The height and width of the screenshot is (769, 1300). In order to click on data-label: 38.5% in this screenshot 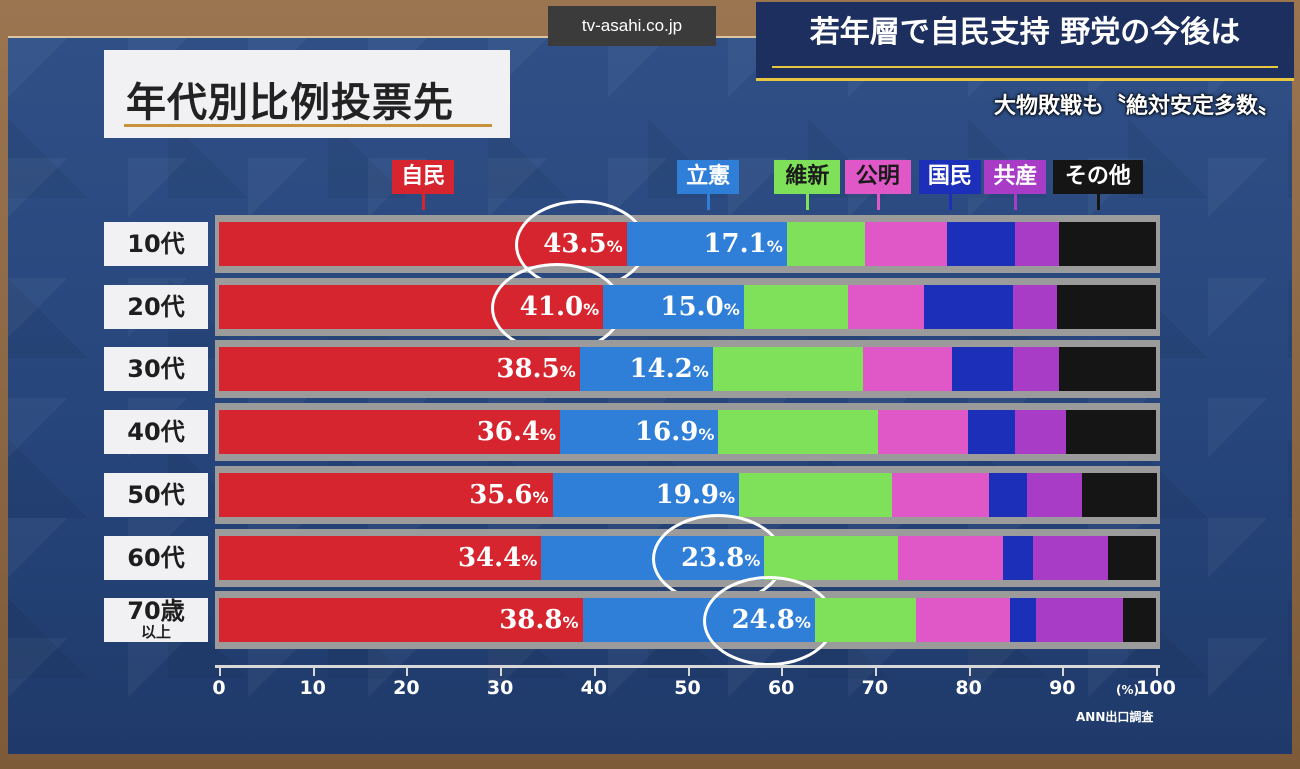, I will do `click(536, 369)`.